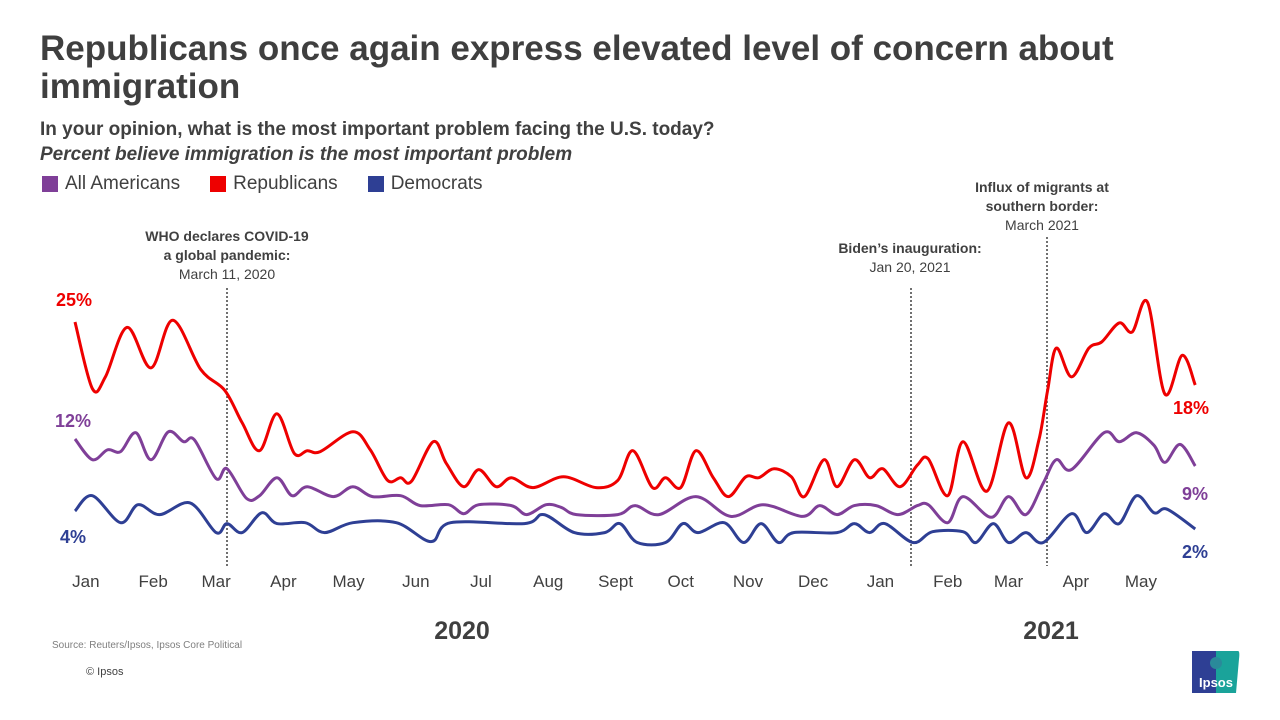 This screenshot has width=1280, height=720. I want to click on legend-label: Republicans, so click(285, 183).